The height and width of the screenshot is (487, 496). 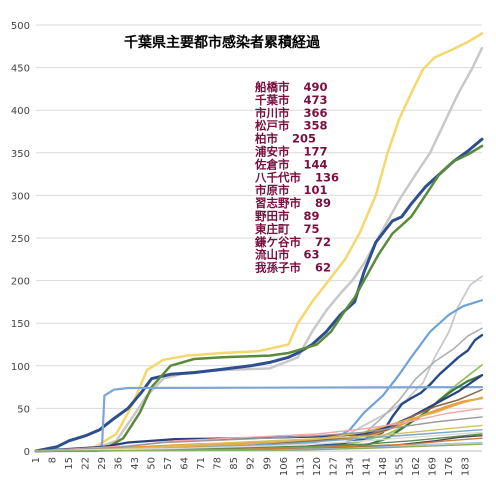 What do you see at coordinates (272, 100) in the screenshot?
I see `annotation-city: 千葉市` at bounding box center [272, 100].